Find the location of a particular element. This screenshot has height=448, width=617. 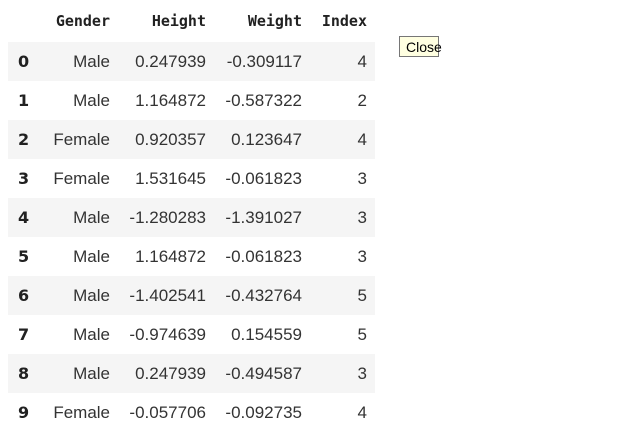

table-row: 4 Male -1.280283 -1.391027 3 is located at coordinates (191, 217).